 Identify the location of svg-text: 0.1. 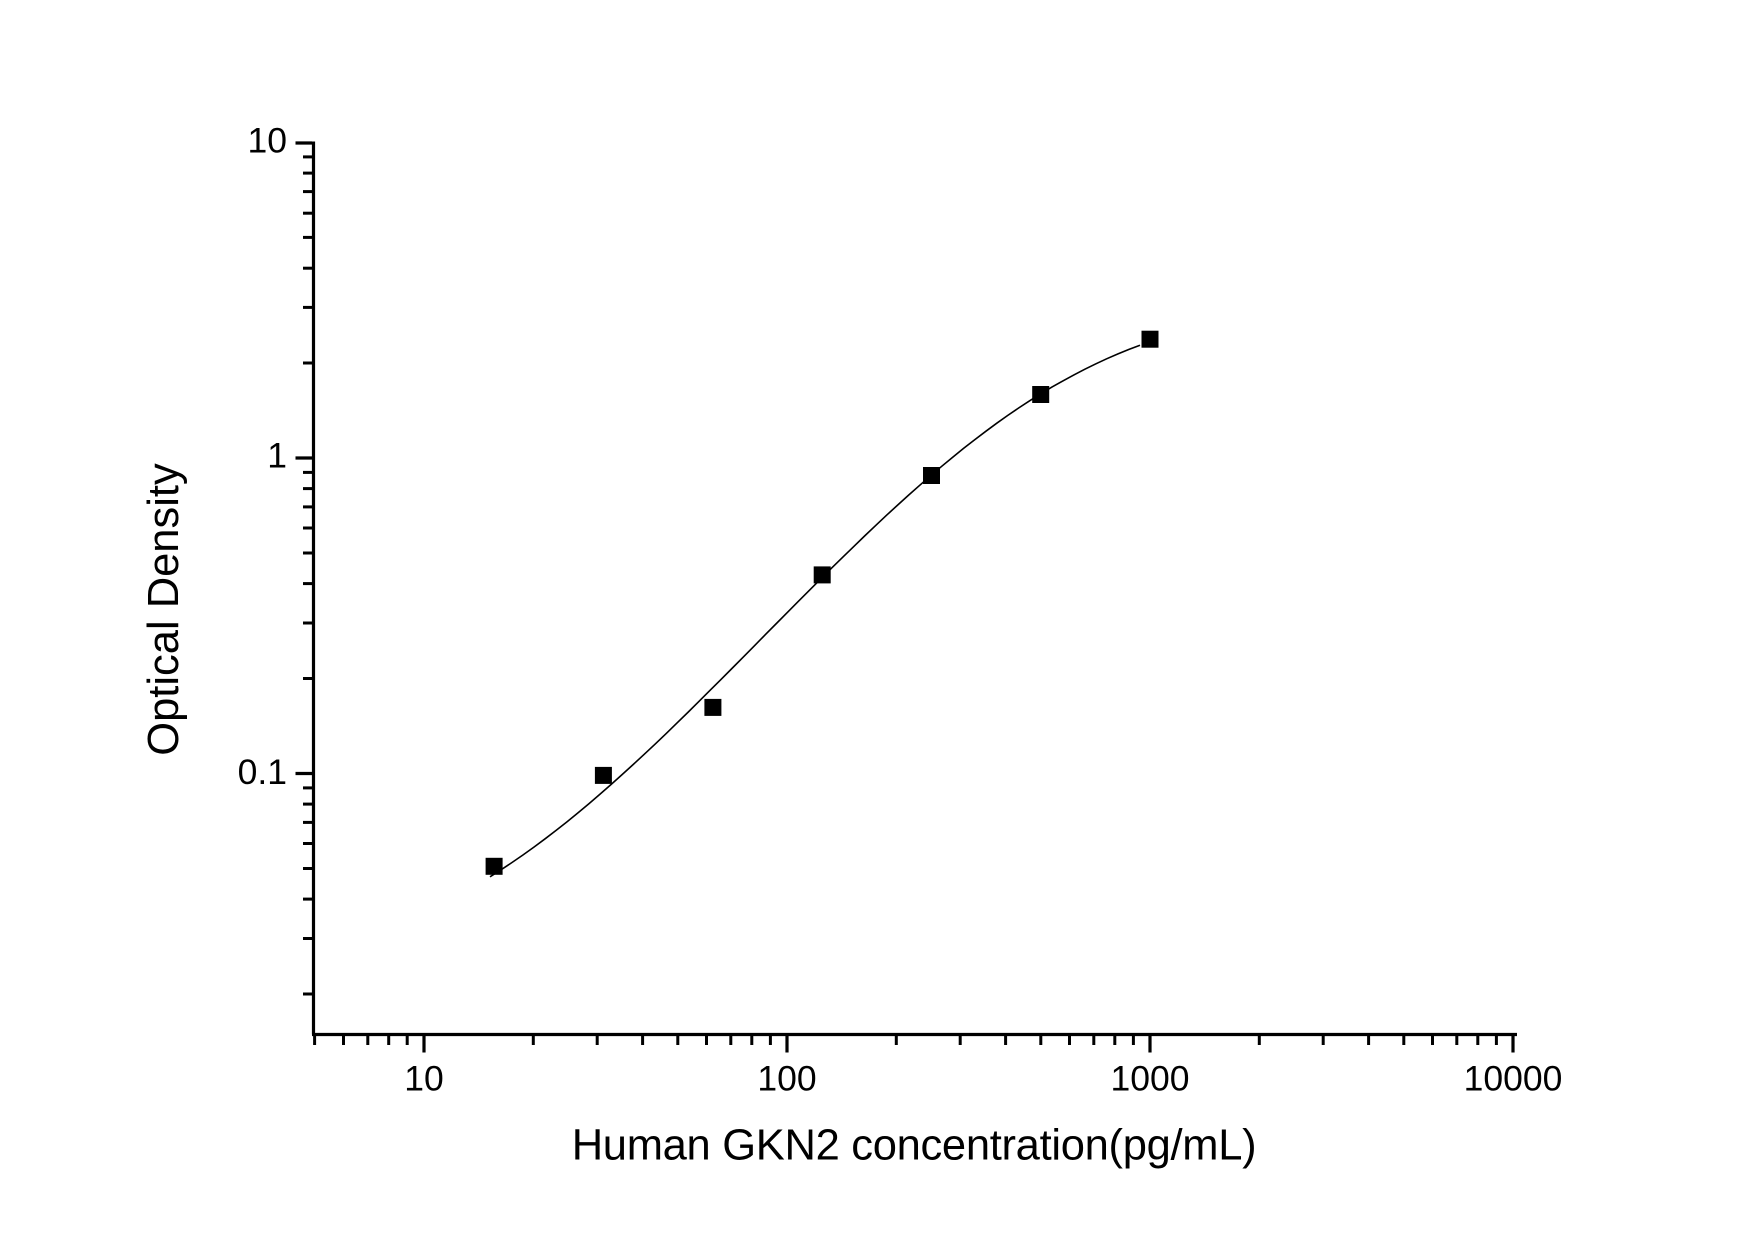
(262, 772).